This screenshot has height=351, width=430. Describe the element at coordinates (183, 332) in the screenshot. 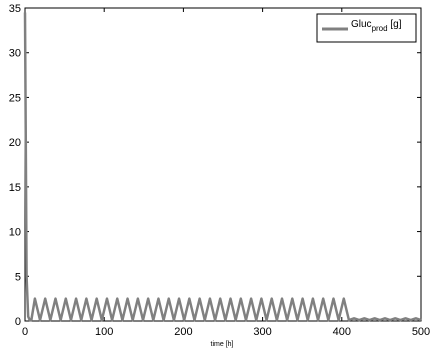

I see `x-tick-label-200: 200` at that location.